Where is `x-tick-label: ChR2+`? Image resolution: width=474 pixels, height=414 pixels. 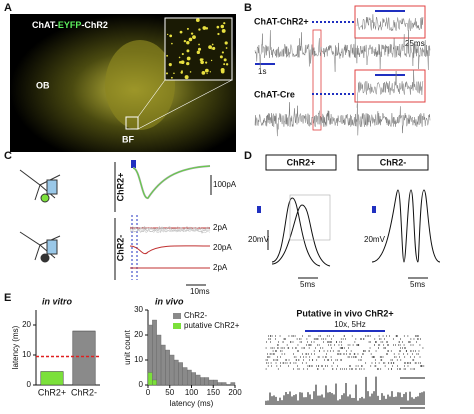
x-tick-label: ChR2+ is located at coordinates (52, 392).